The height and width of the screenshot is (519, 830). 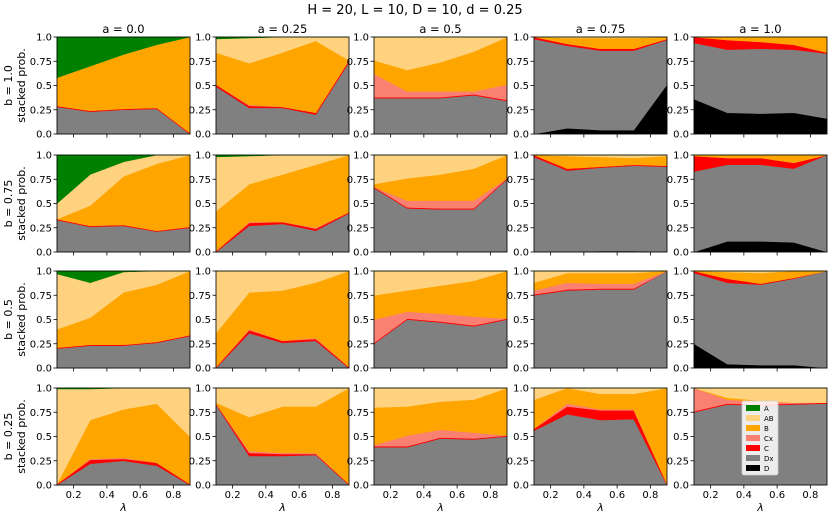 What do you see at coordinates (123, 29) in the screenshot?
I see `column-title: a = 0.0` at bounding box center [123, 29].